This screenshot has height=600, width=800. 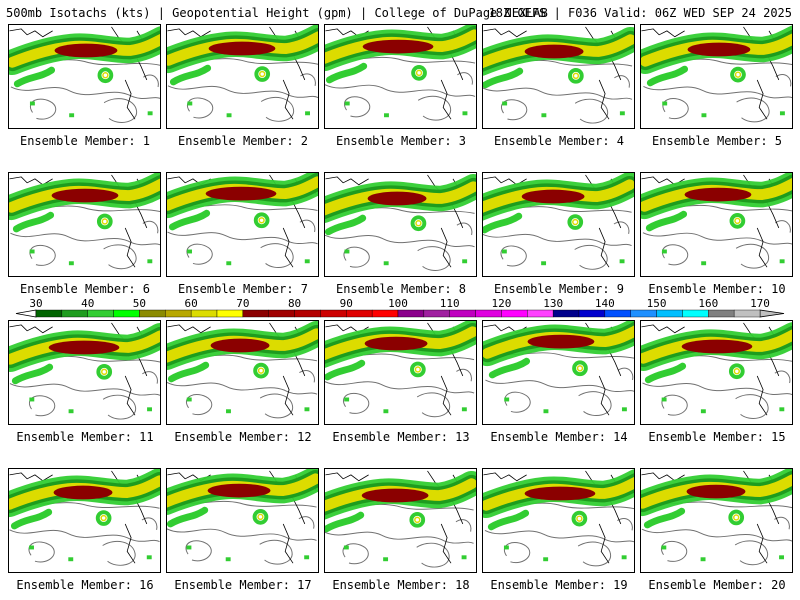 What do you see at coordinates (605, 303) in the screenshot?
I see `colorbar-tick-label: 140` at bounding box center [605, 303].